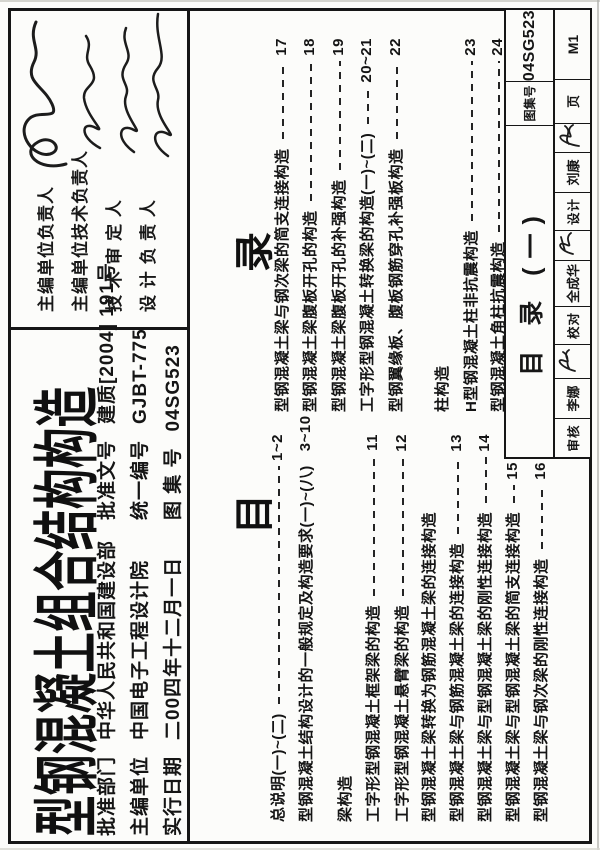  Describe the element at coordinates (572, 173) in the screenshot. I see `designer-name: 刘康` at that location.